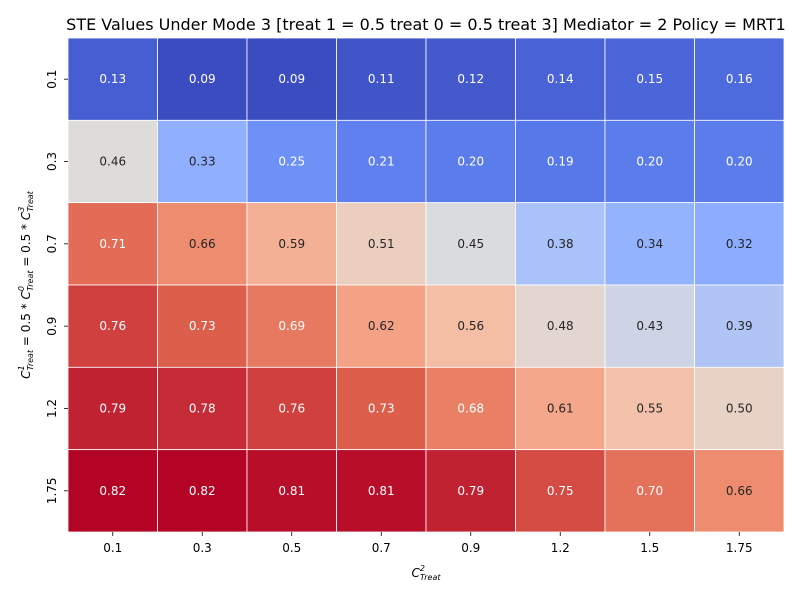  I want to click on cell-value-label: 0.16, so click(739, 79).